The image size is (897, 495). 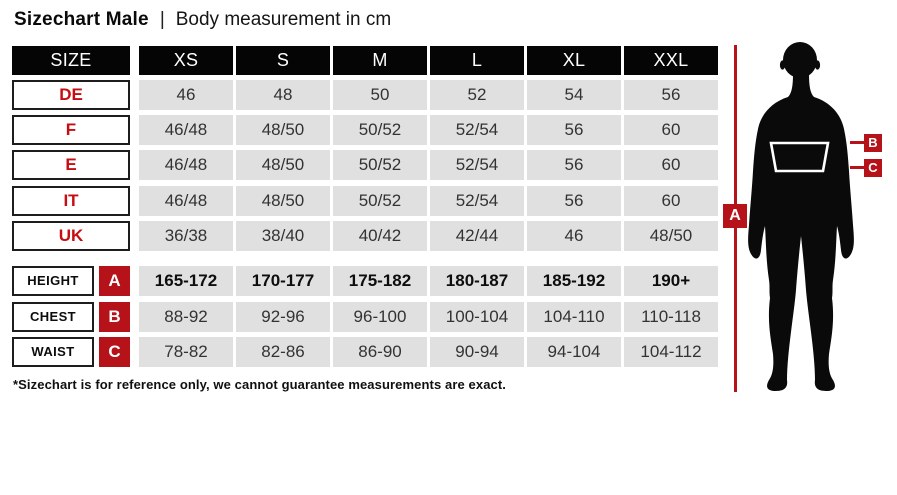 What do you see at coordinates (186, 236) in the screenshot?
I see `table-cell: 36/38` at bounding box center [186, 236].